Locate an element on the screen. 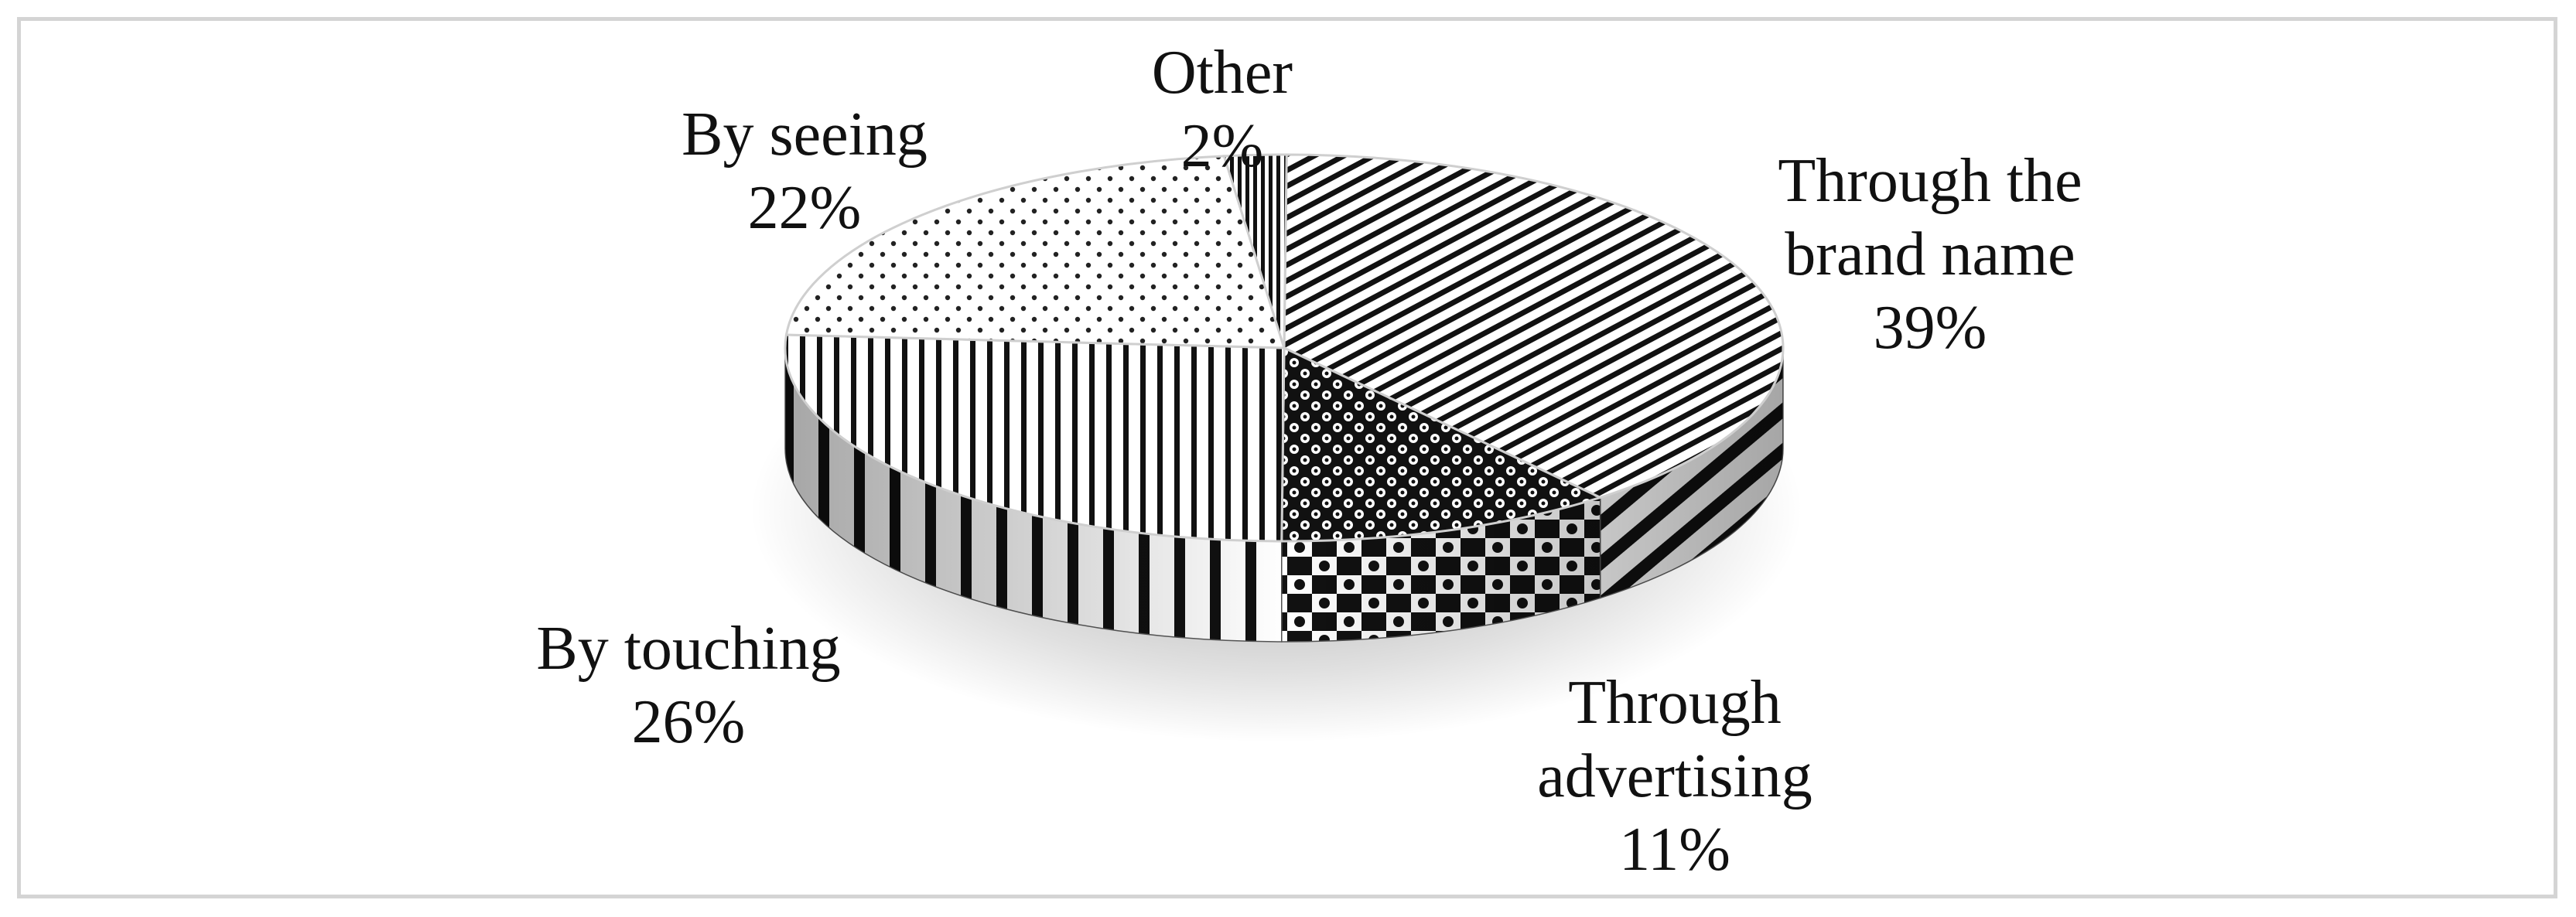  slice-percent: 39% is located at coordinates (1931, 328).